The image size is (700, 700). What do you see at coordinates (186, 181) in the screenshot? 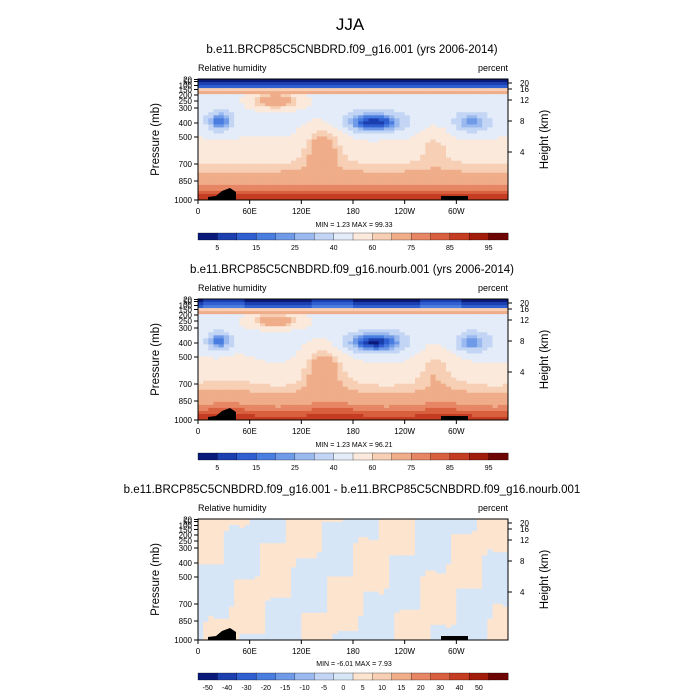
I see `y-tick-label: 850` at bounding box center [186, 181].